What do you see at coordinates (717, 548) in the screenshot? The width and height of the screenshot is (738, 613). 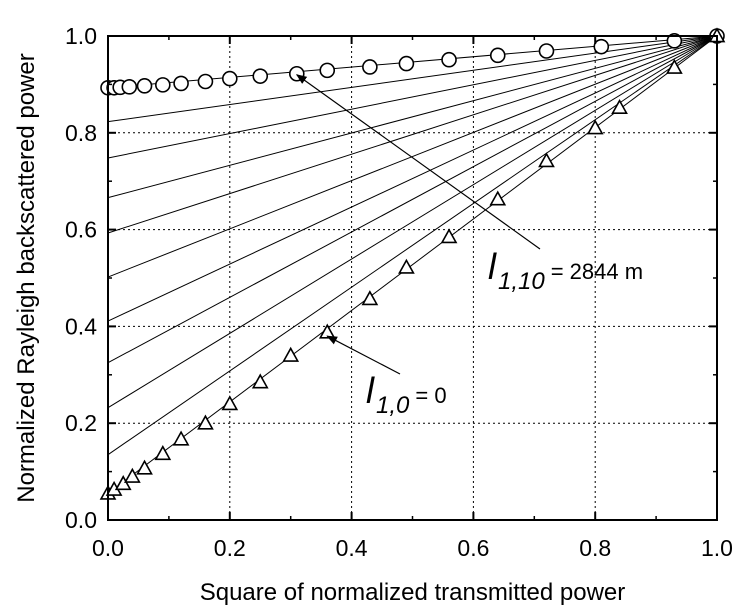 I see `x-tick-label: 1.0` at bounding box center [717, 548].